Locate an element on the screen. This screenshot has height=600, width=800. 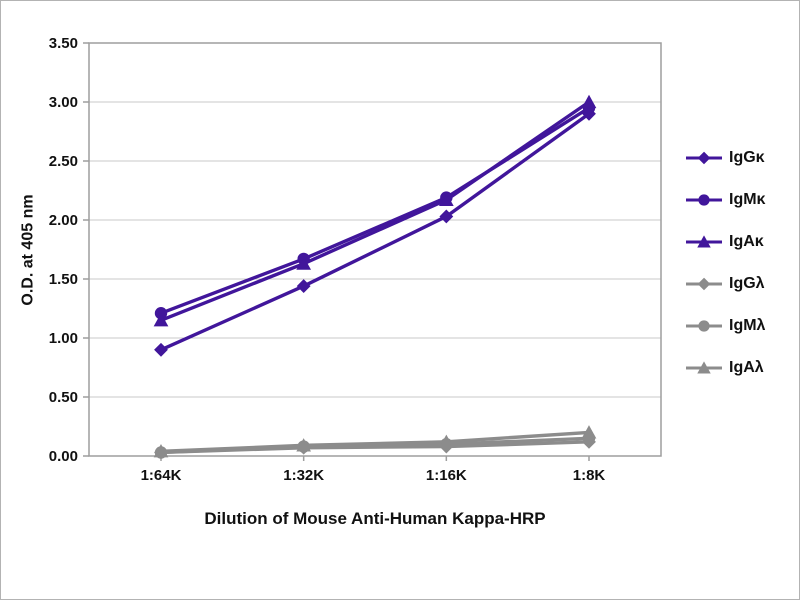
y-tick-label: 0.50 is located at coordinates (63, 397).